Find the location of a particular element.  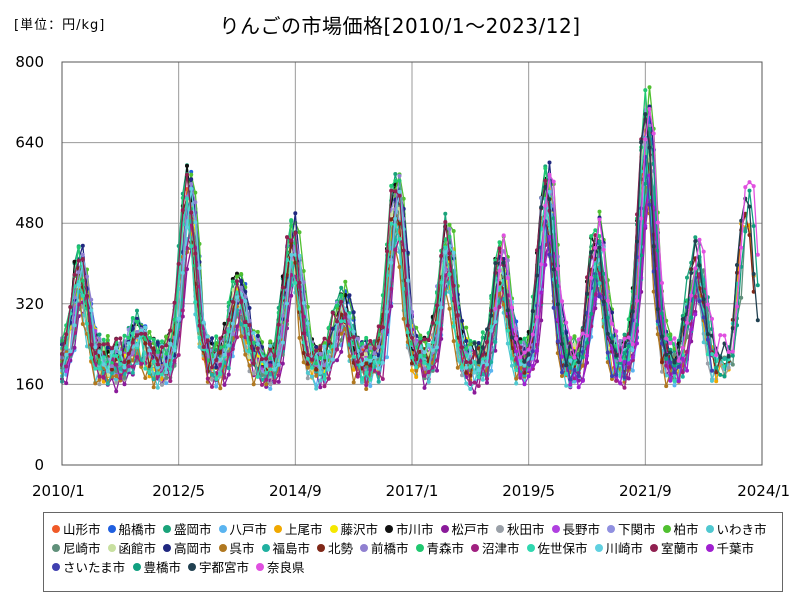

x-tick-label: 2019/5 is located at coordinates (528, 491).